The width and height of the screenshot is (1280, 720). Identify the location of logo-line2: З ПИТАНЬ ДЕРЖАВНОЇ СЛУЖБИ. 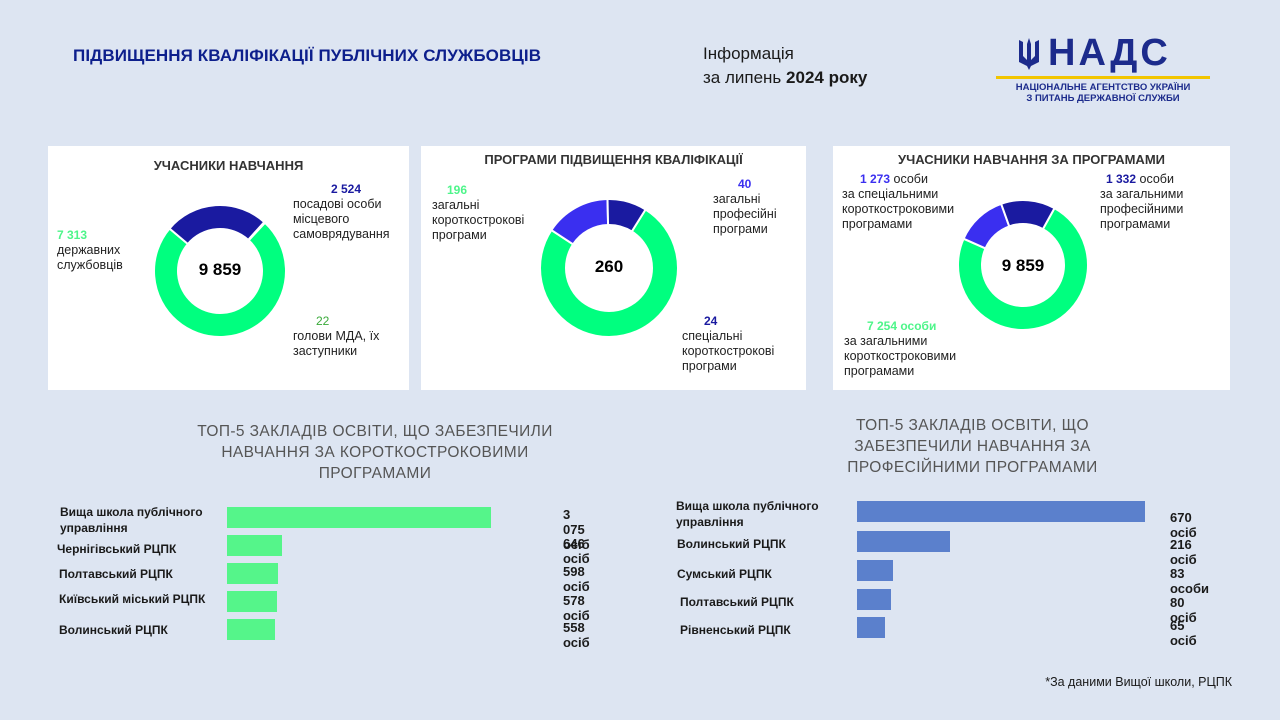
(1103, 98).